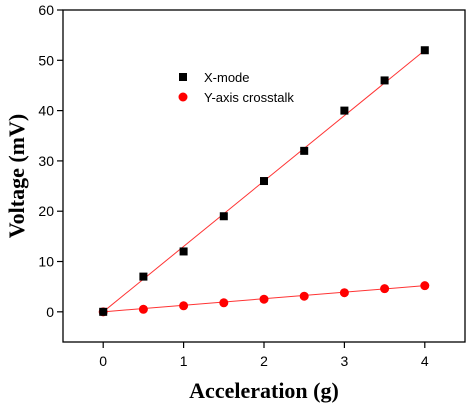 The width and height of the screenshot is (474, 408). I want to click on y-axis-title: Voltage (mV), so click(16, 176).